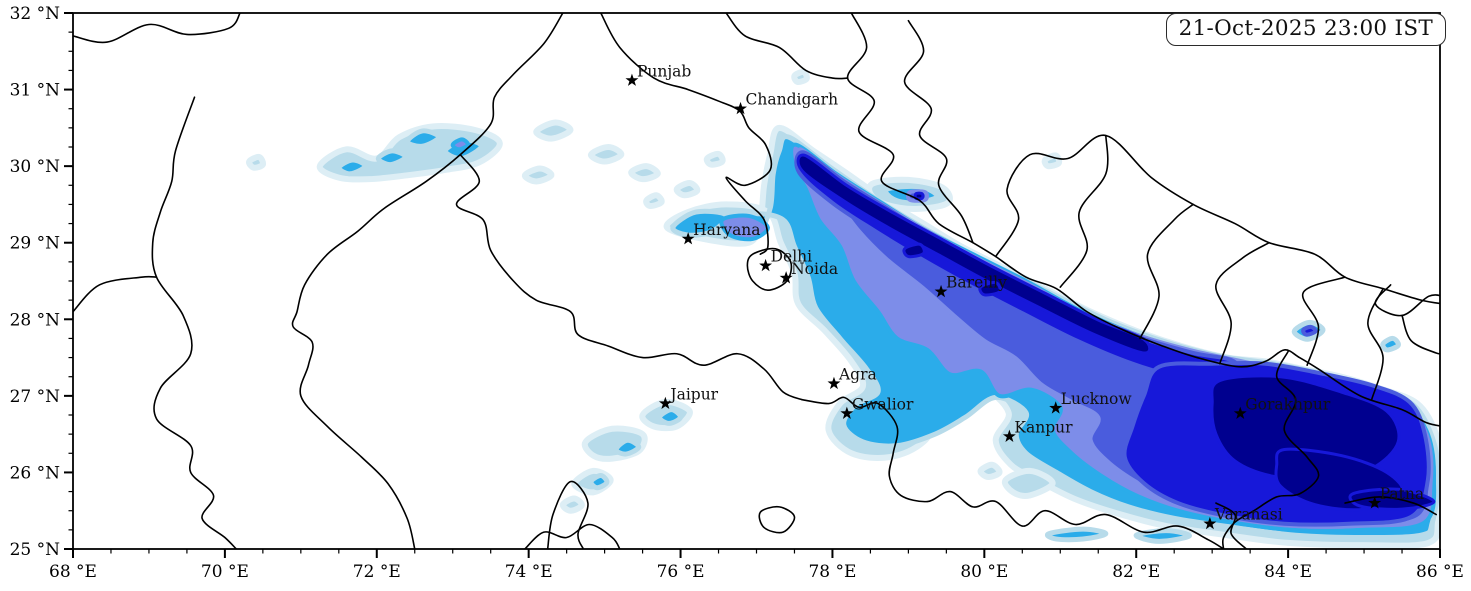 The height and width of the screenshot is (591, 1471). I want to click on x-tick-label: 76 °E, so click(681, 572).